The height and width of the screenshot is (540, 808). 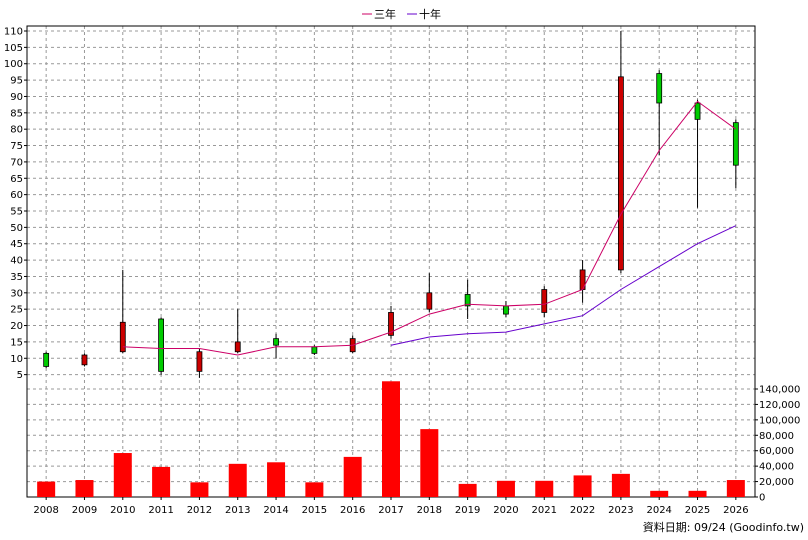 What do you see at coordinates (237, 510) in the screenshot?
I see `year-tick-label: 2013` at bounding box center [237, 510].